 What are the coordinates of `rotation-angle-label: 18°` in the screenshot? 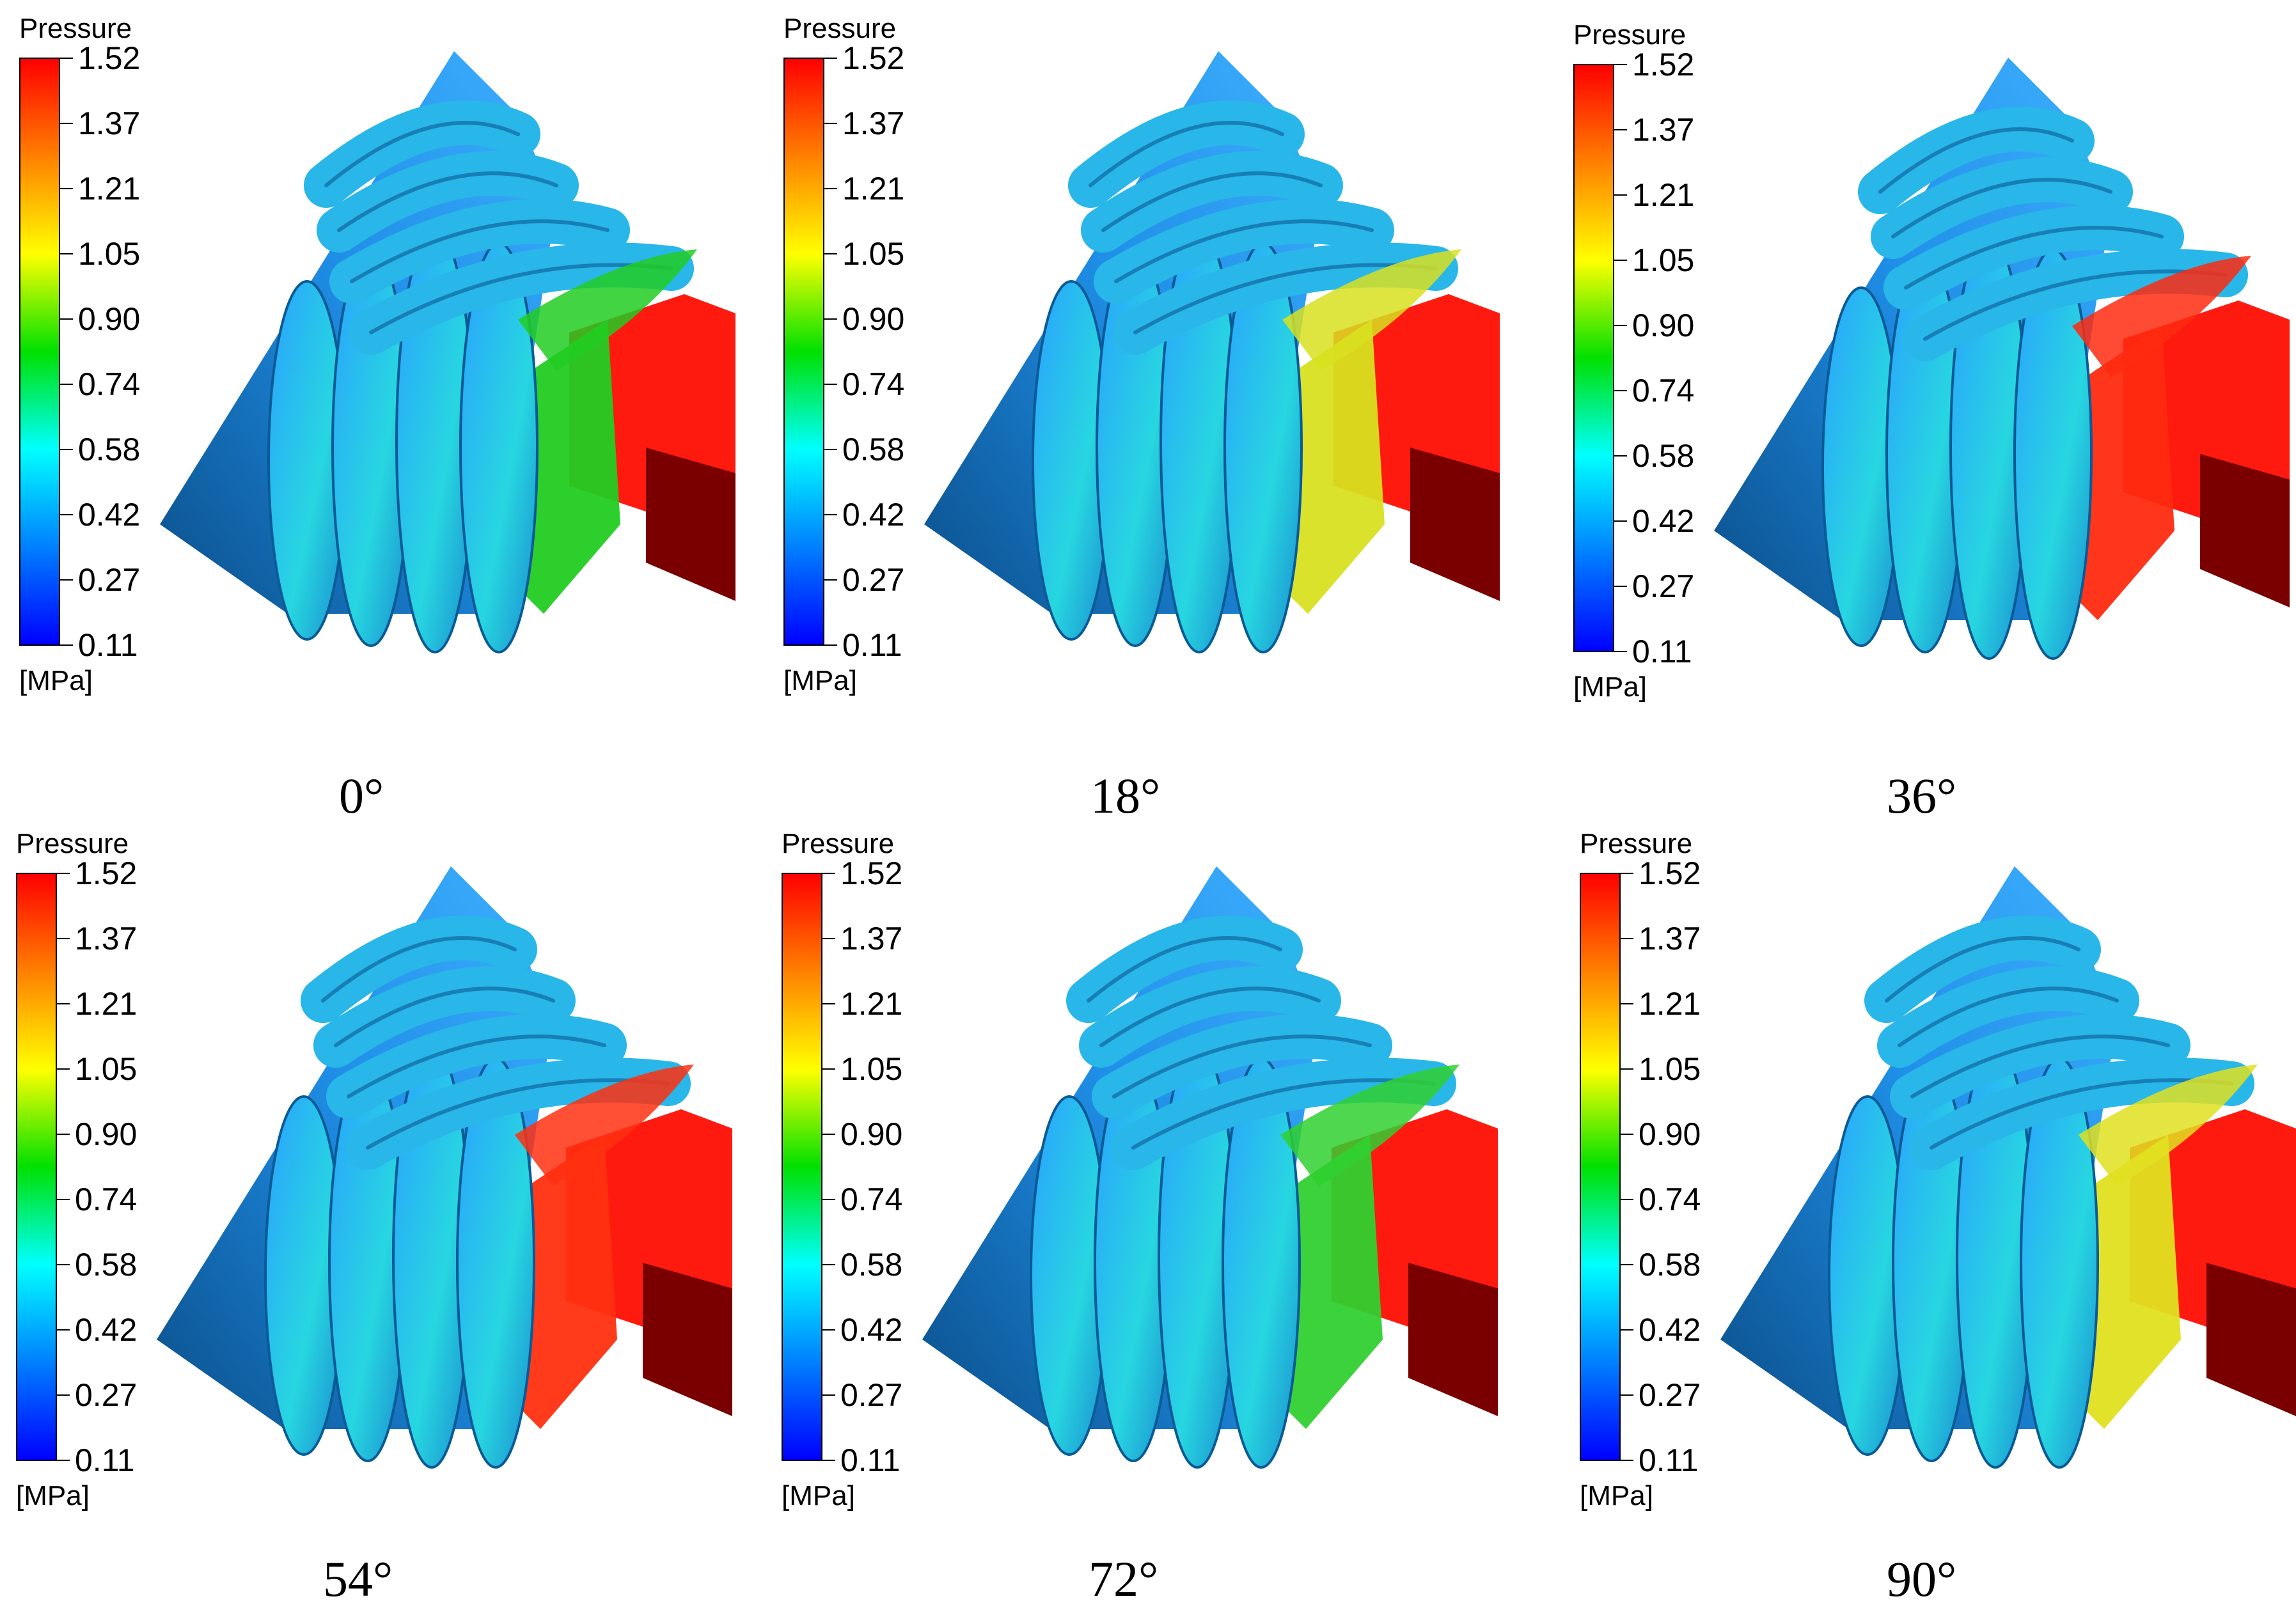 It's located at (1125, 796).